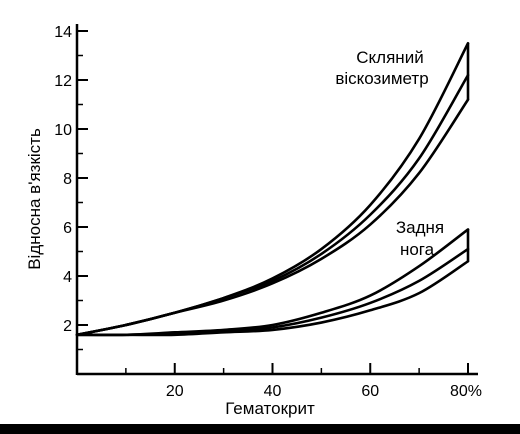 The height and width of the screenshot is (434, 520). What do you see at coordinates (417, 249) in the screenshot?
I see `hind-leg-label-line2: нога` at bounding box center [417, 249].